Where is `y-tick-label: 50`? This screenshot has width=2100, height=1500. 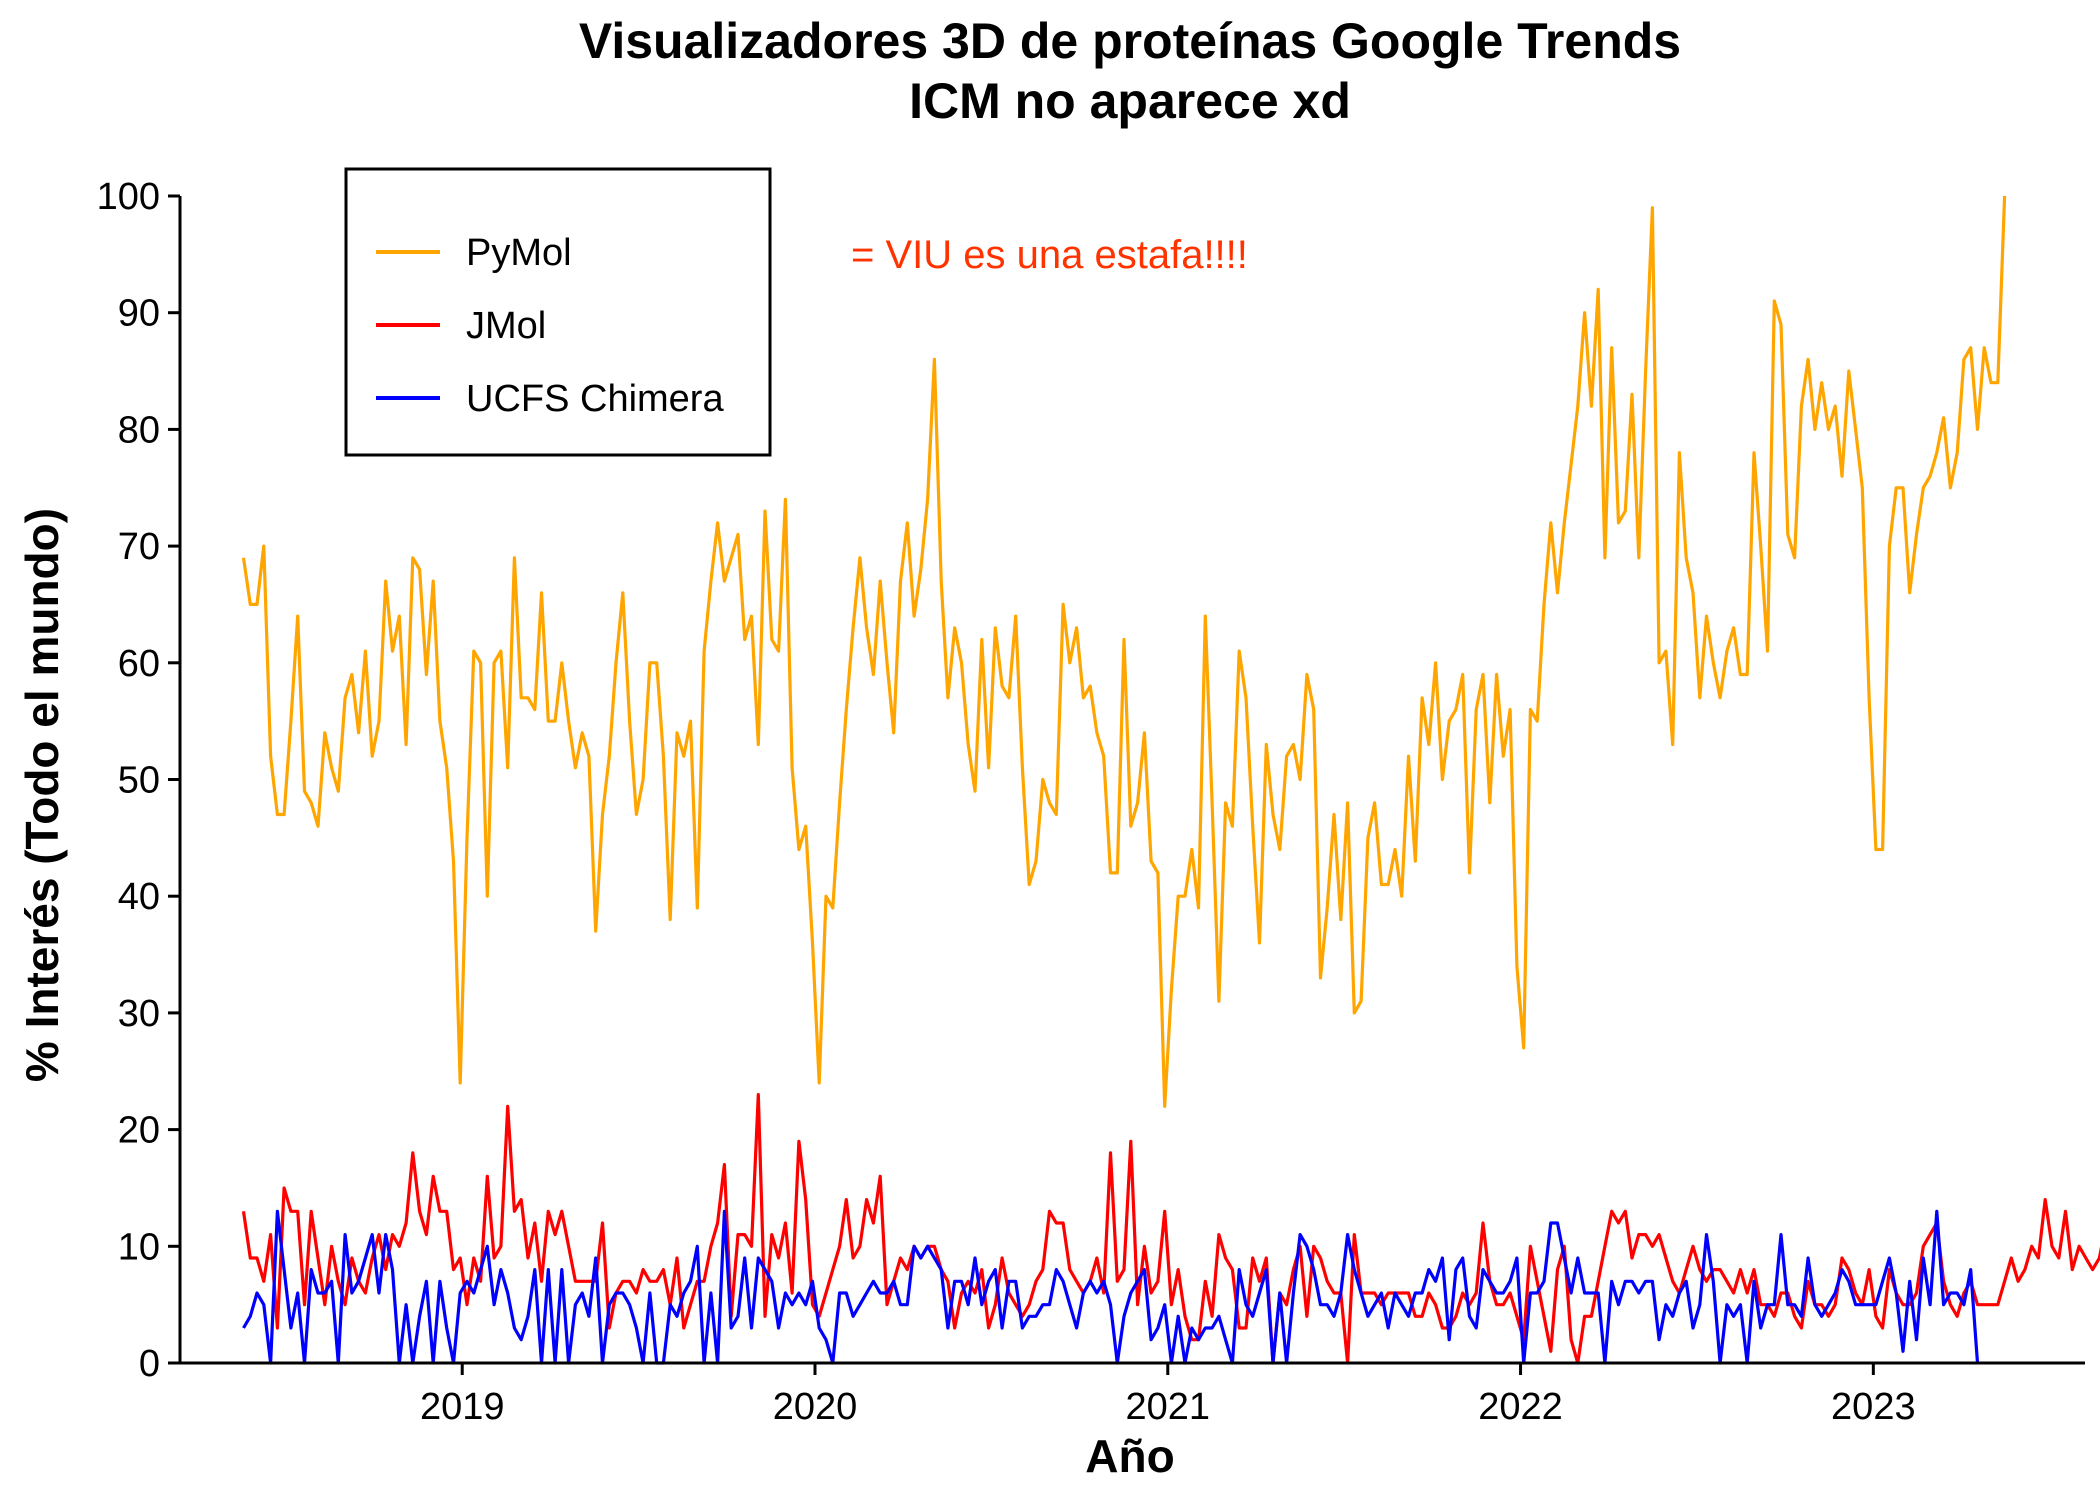 y-tick-label: 50 is located at coordinates (139, 781).